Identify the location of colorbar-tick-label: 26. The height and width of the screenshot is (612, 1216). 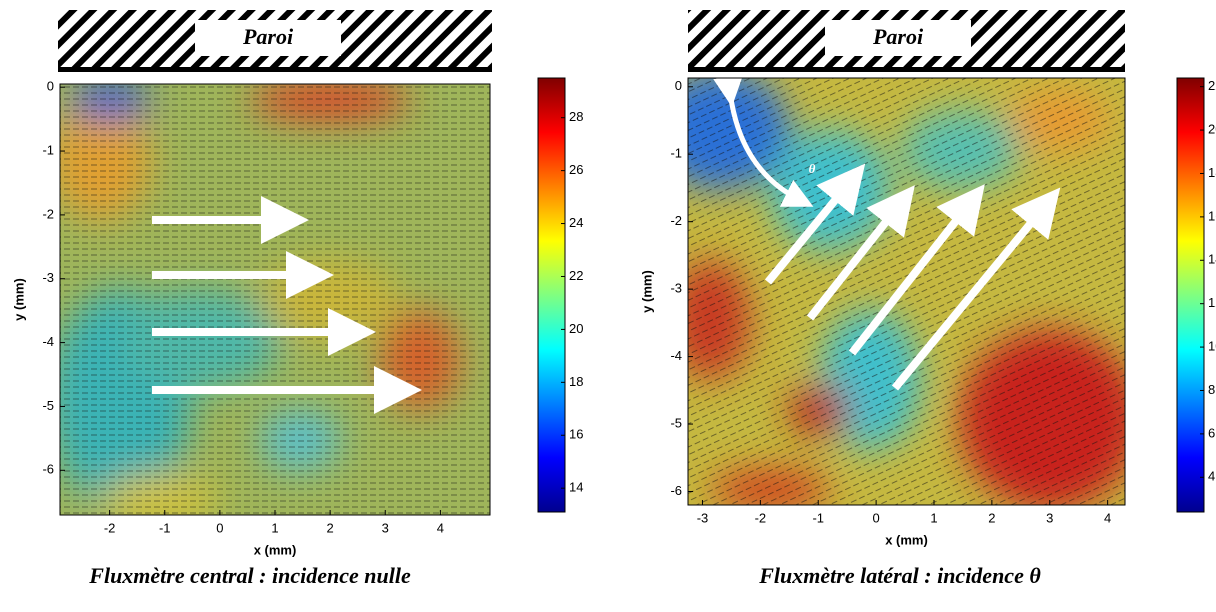
(576, 169).